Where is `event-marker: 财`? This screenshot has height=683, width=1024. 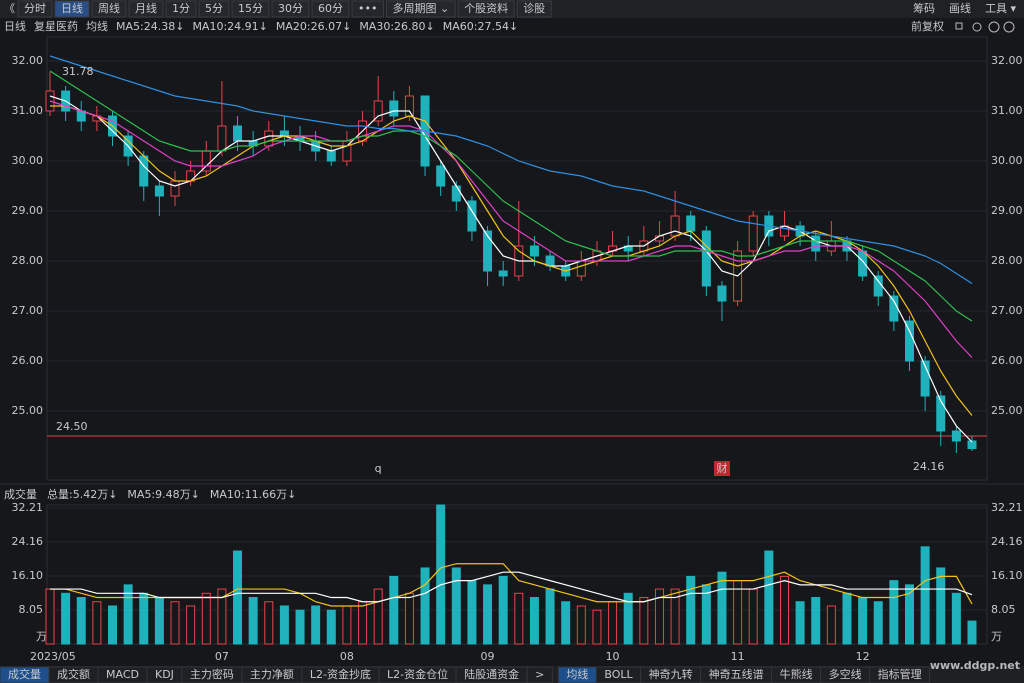 event-marker: 财 is located at coordinates (721, 468).